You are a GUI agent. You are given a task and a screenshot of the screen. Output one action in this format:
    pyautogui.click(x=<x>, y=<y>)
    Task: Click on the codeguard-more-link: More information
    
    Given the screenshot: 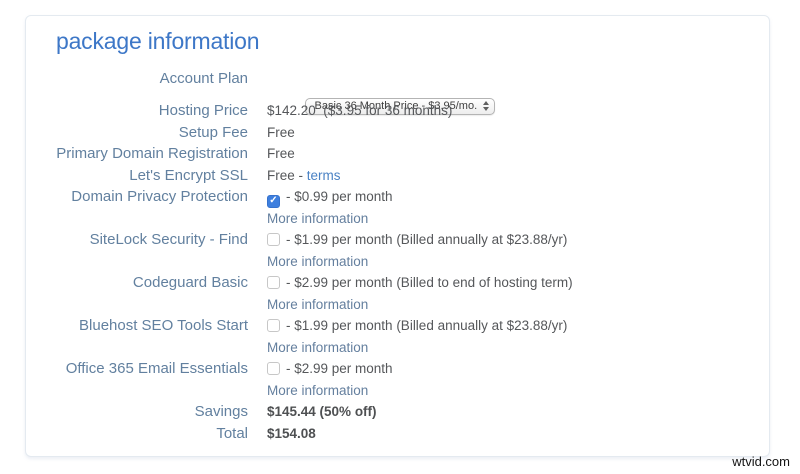 What is the action you would take?
    pyautogui.click(x=318, y=304)
    